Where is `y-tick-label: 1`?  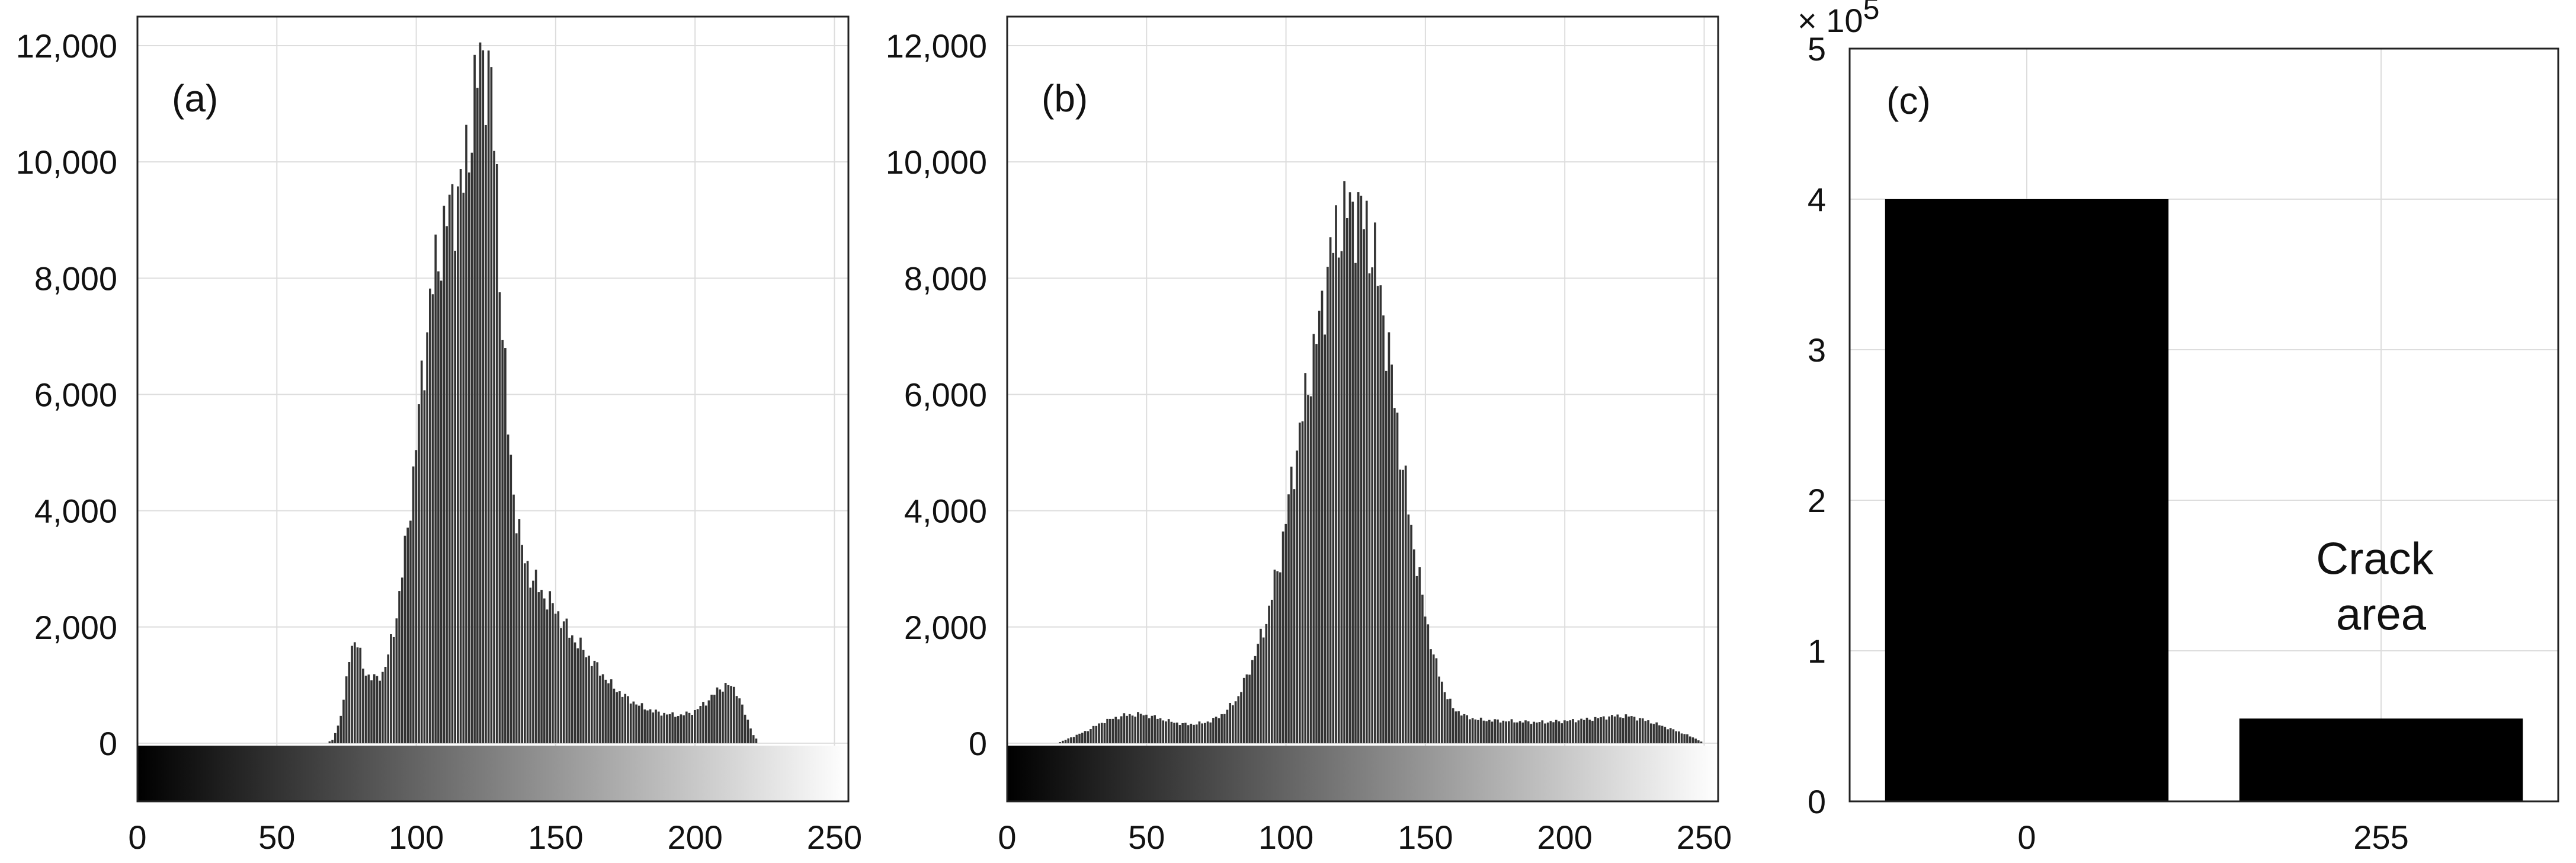 y-tick-label: 1 is located at coordinates (1817, 651).